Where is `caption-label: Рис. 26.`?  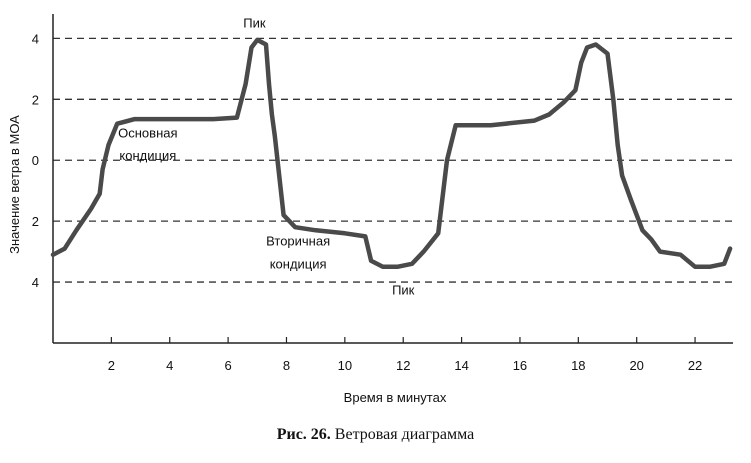
caption-label: Рис. 26. is located at coordinates (303, 434).